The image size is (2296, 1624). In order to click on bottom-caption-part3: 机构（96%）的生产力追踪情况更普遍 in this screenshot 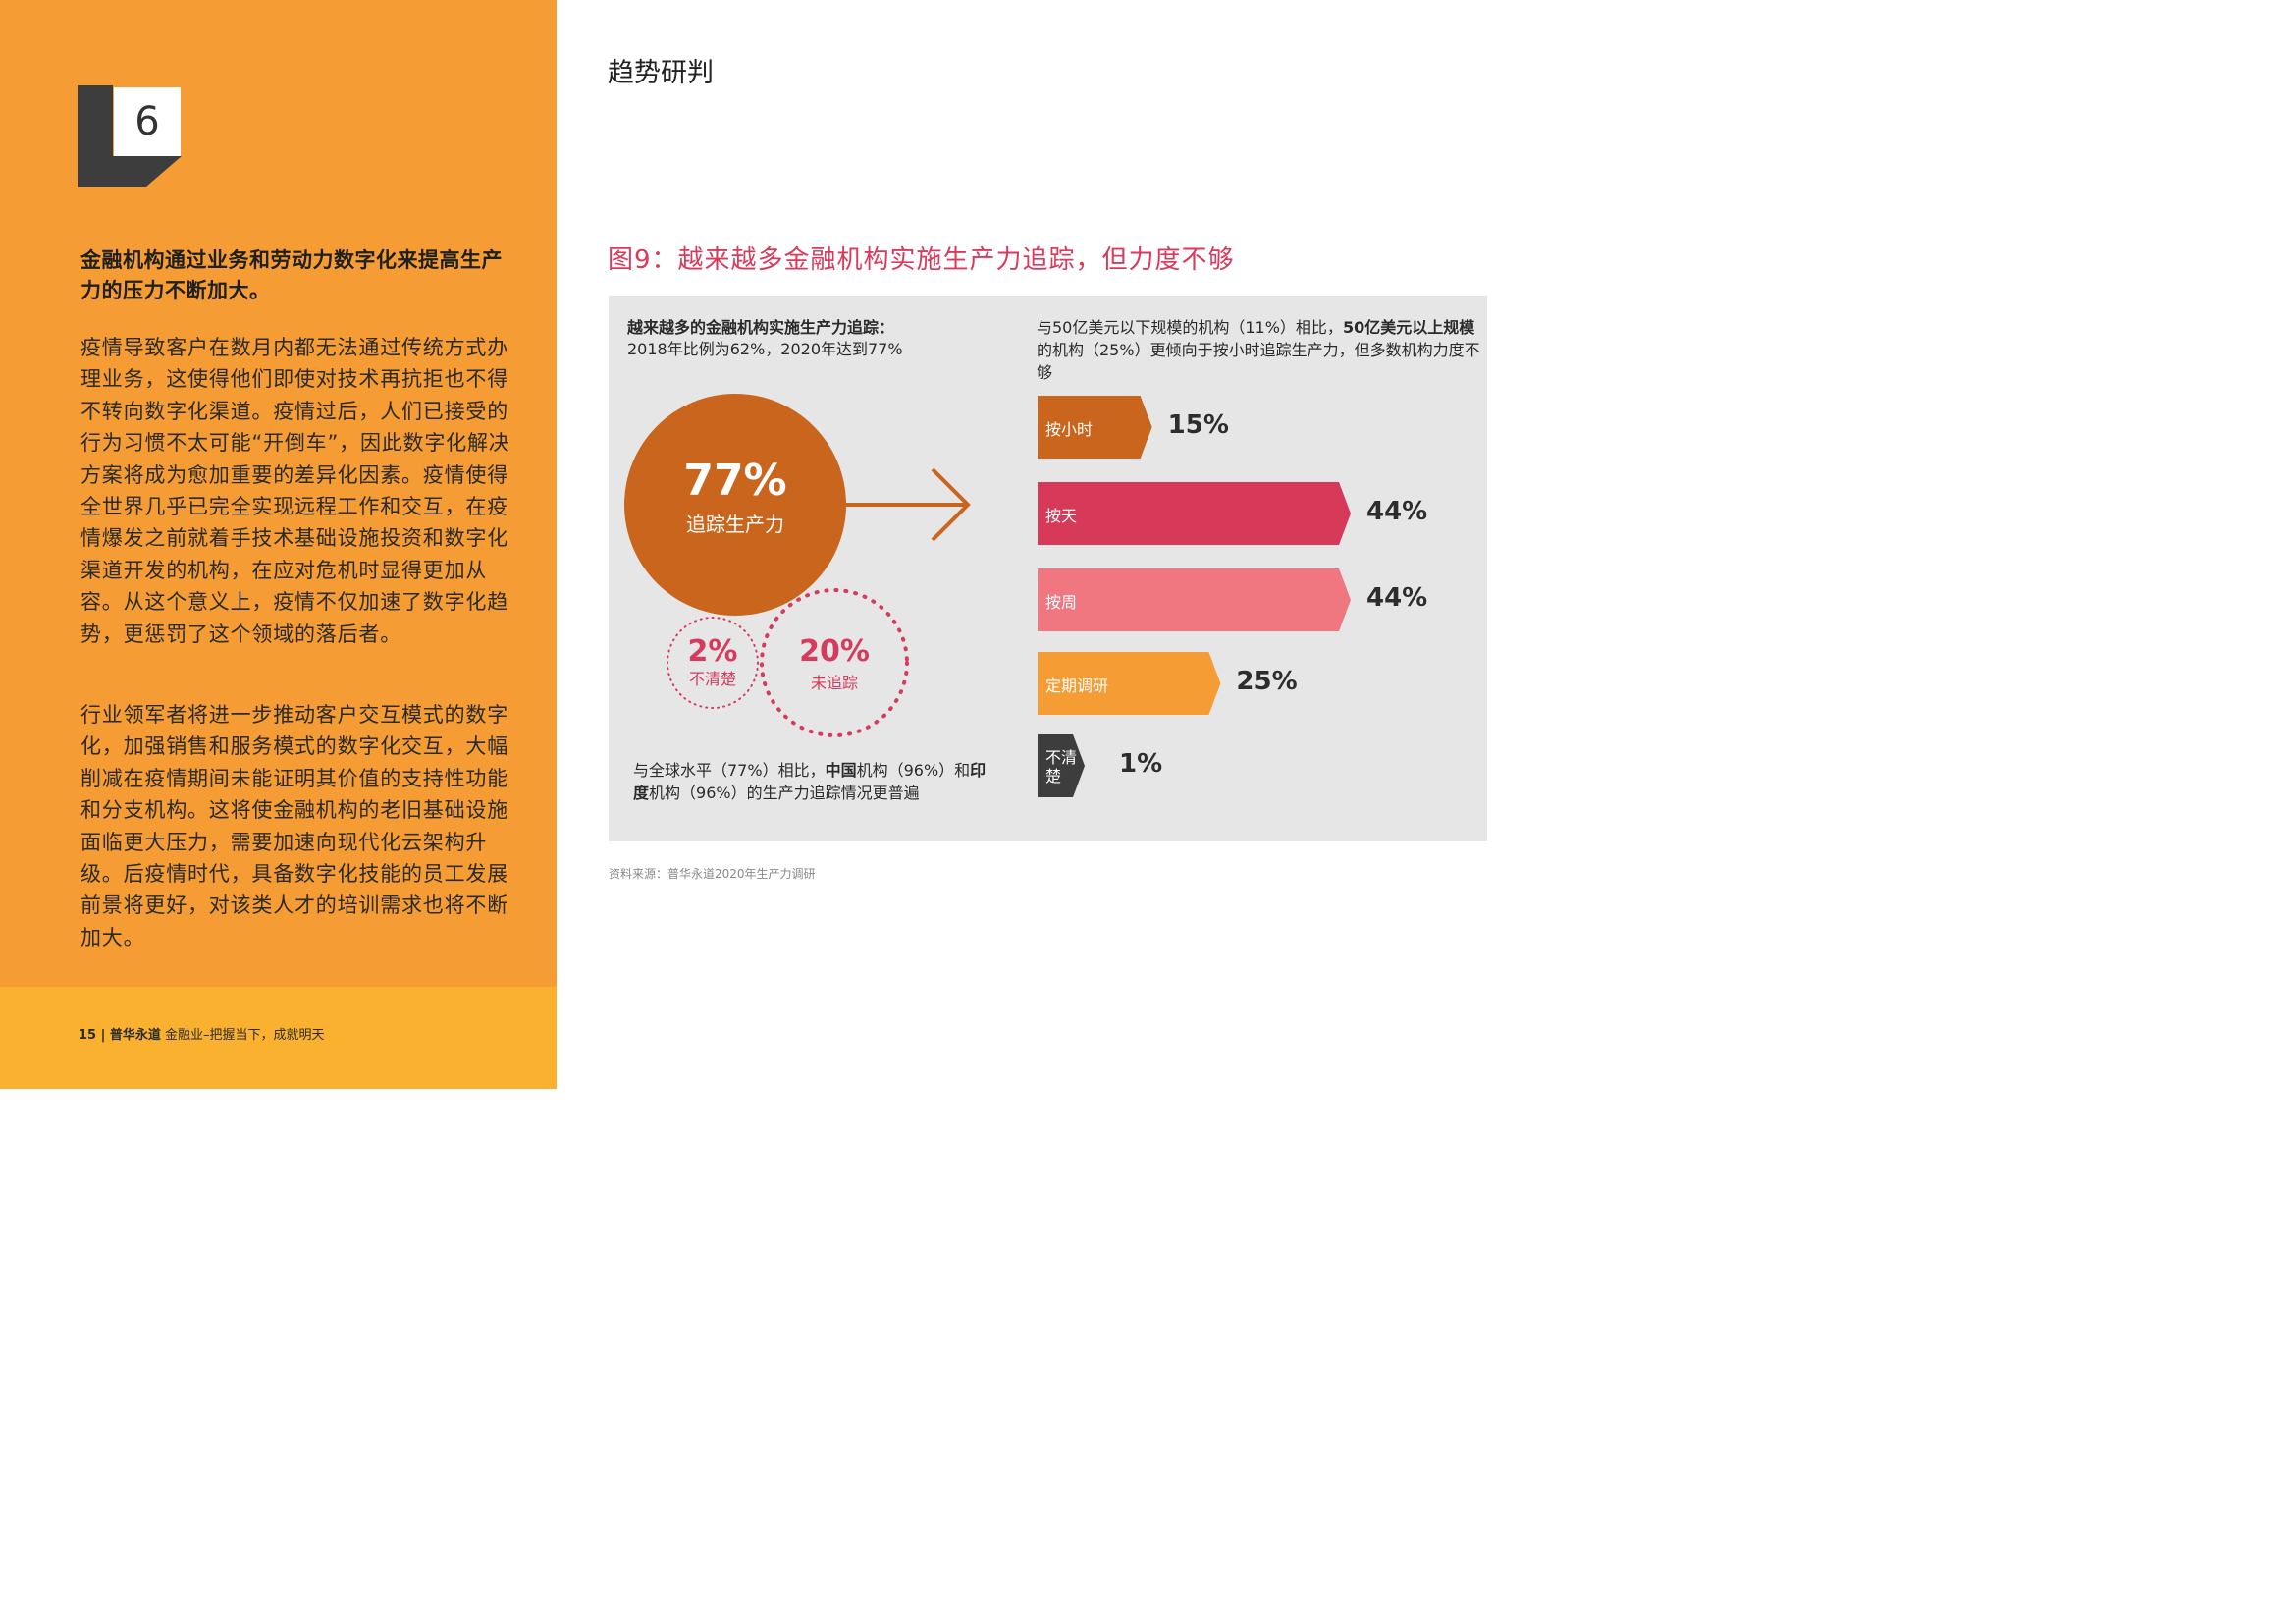, I will do `click(784, 793)`.